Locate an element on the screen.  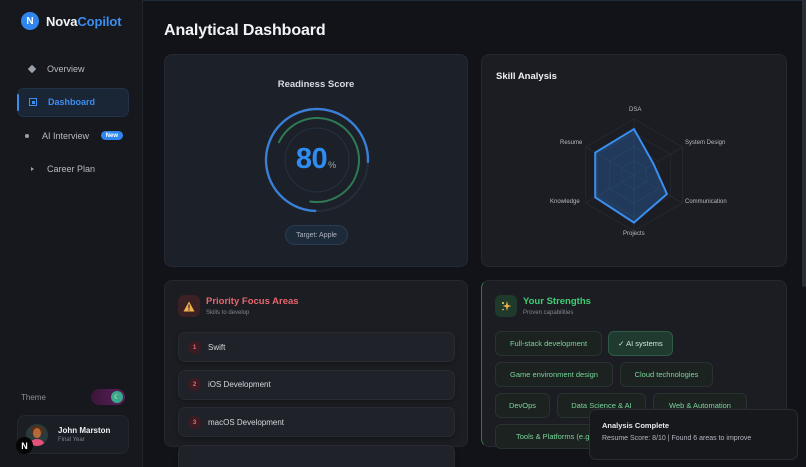
toast-title: Analysis Complete is located at coordinates (636, 425).